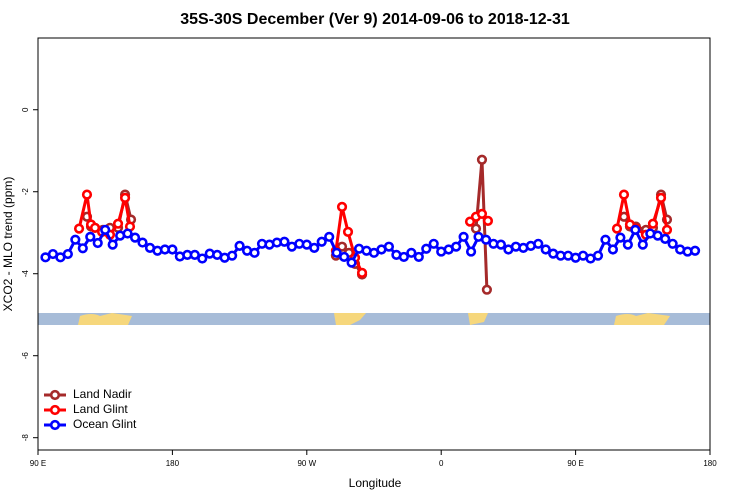  I want to click on x-axis-label: Longitude, so click(375, 483).